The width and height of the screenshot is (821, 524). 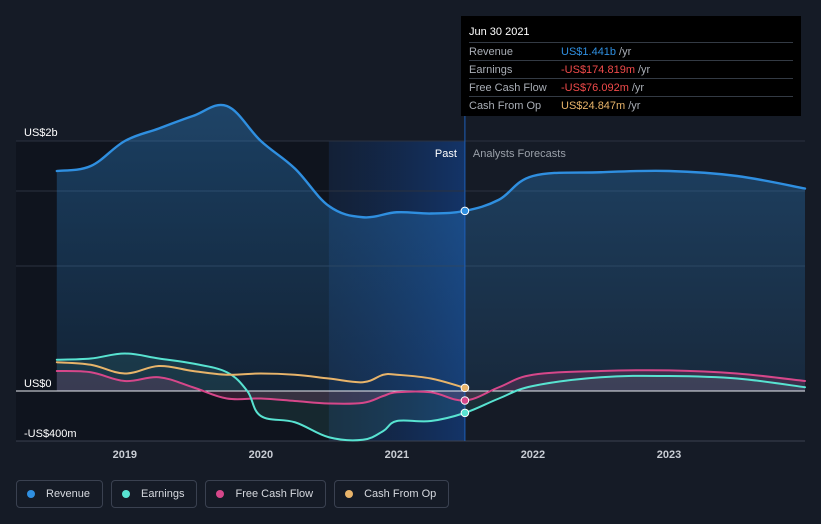 I want to click on tooltip-label: Revenue, so click(x=491, y=51).